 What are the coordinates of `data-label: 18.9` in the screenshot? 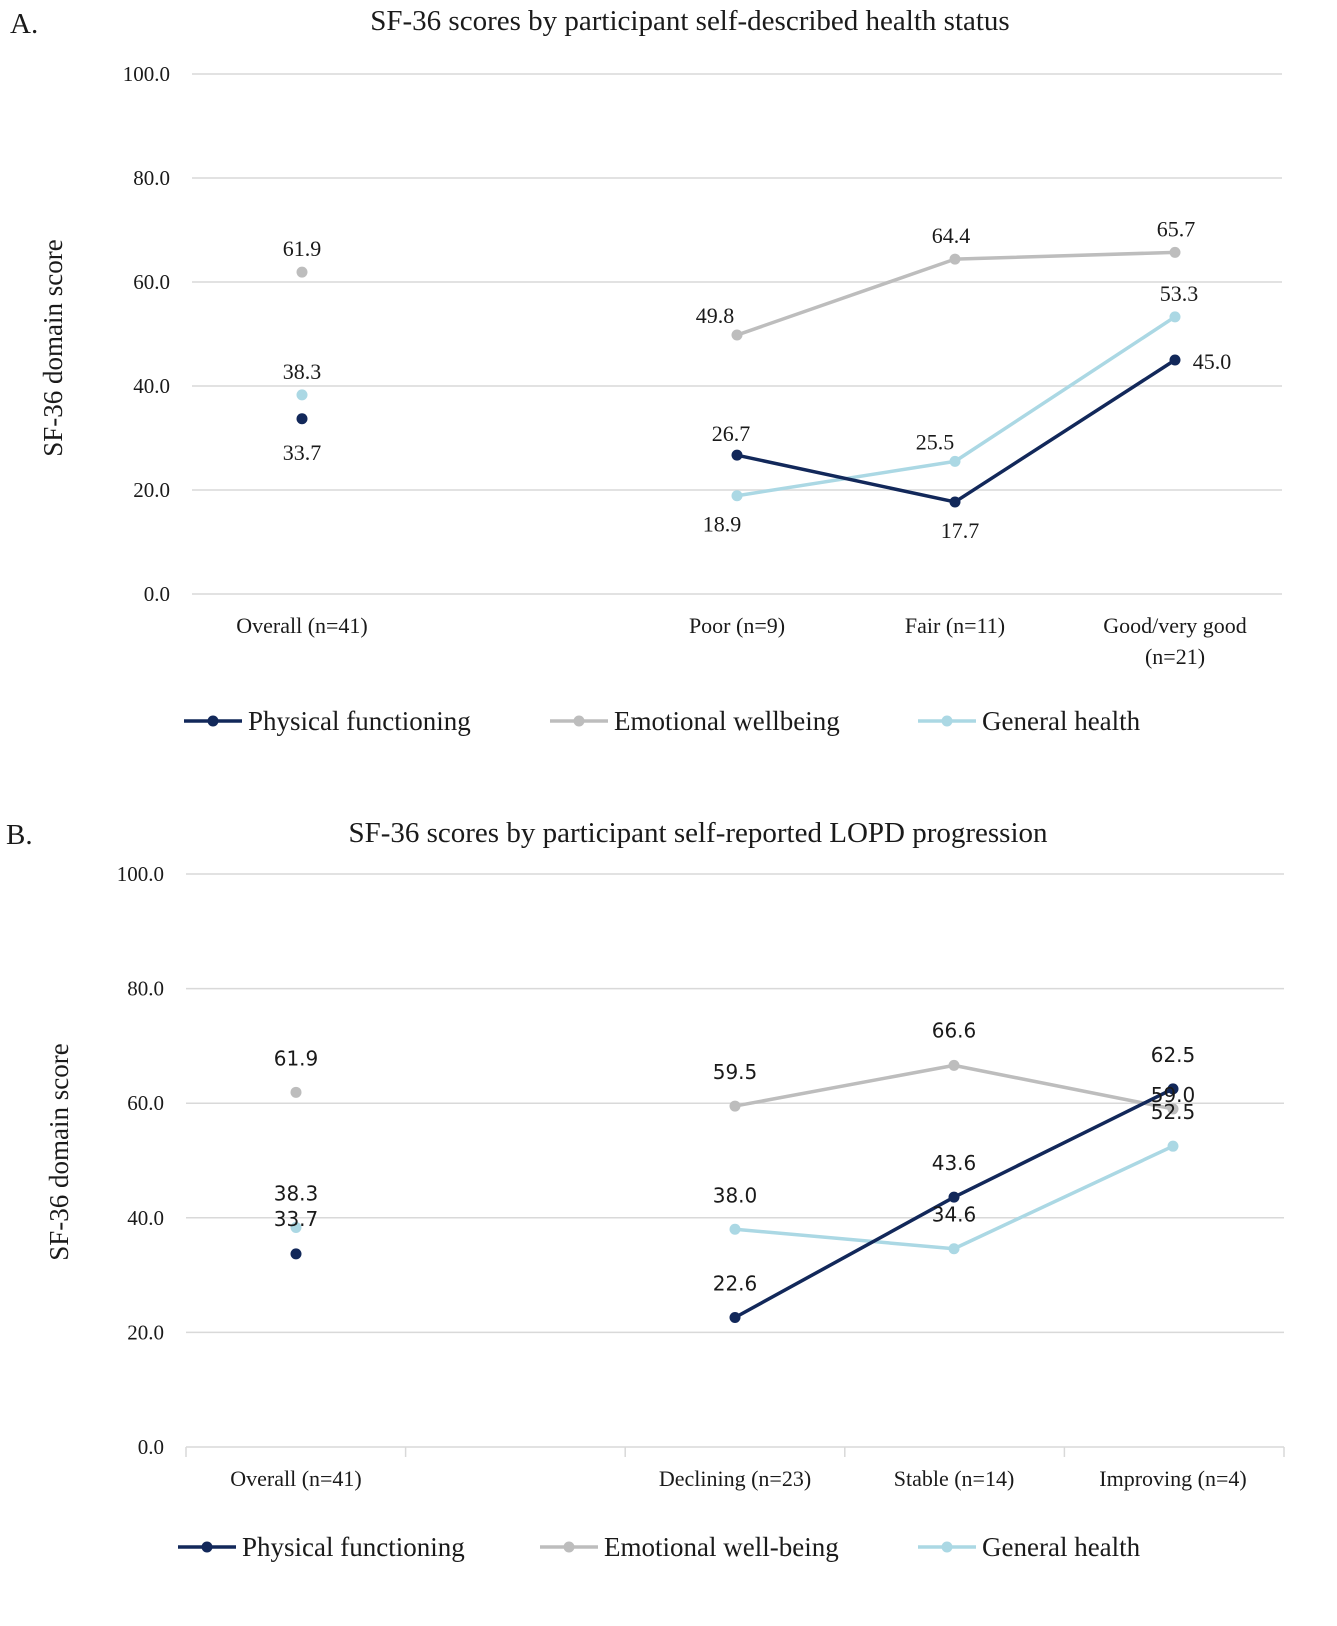 It's located at (722, 524).